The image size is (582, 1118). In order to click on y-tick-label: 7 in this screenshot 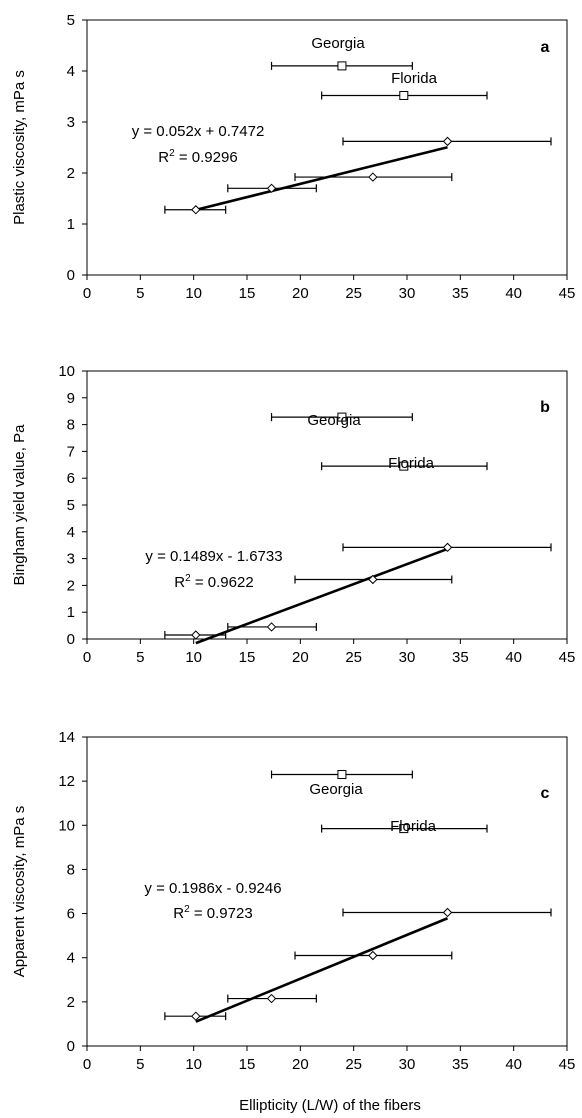, I will do `click(71, 451)`.